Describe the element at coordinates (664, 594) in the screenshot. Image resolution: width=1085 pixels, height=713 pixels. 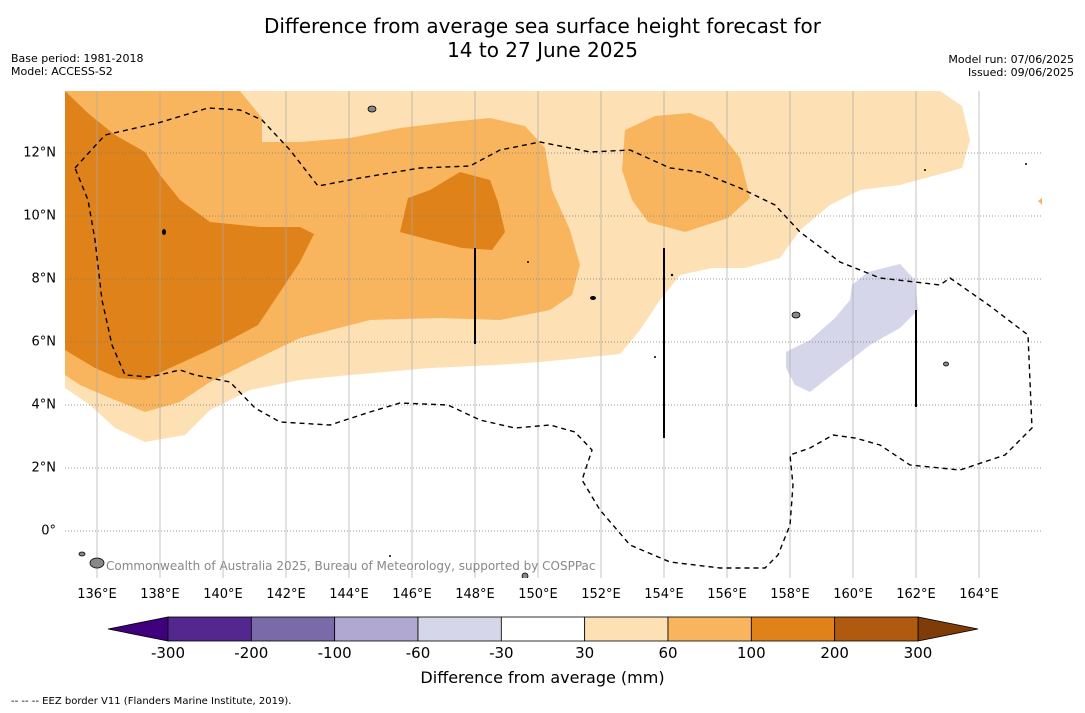
I see `longitude-tick-label: 154°E` at that location.